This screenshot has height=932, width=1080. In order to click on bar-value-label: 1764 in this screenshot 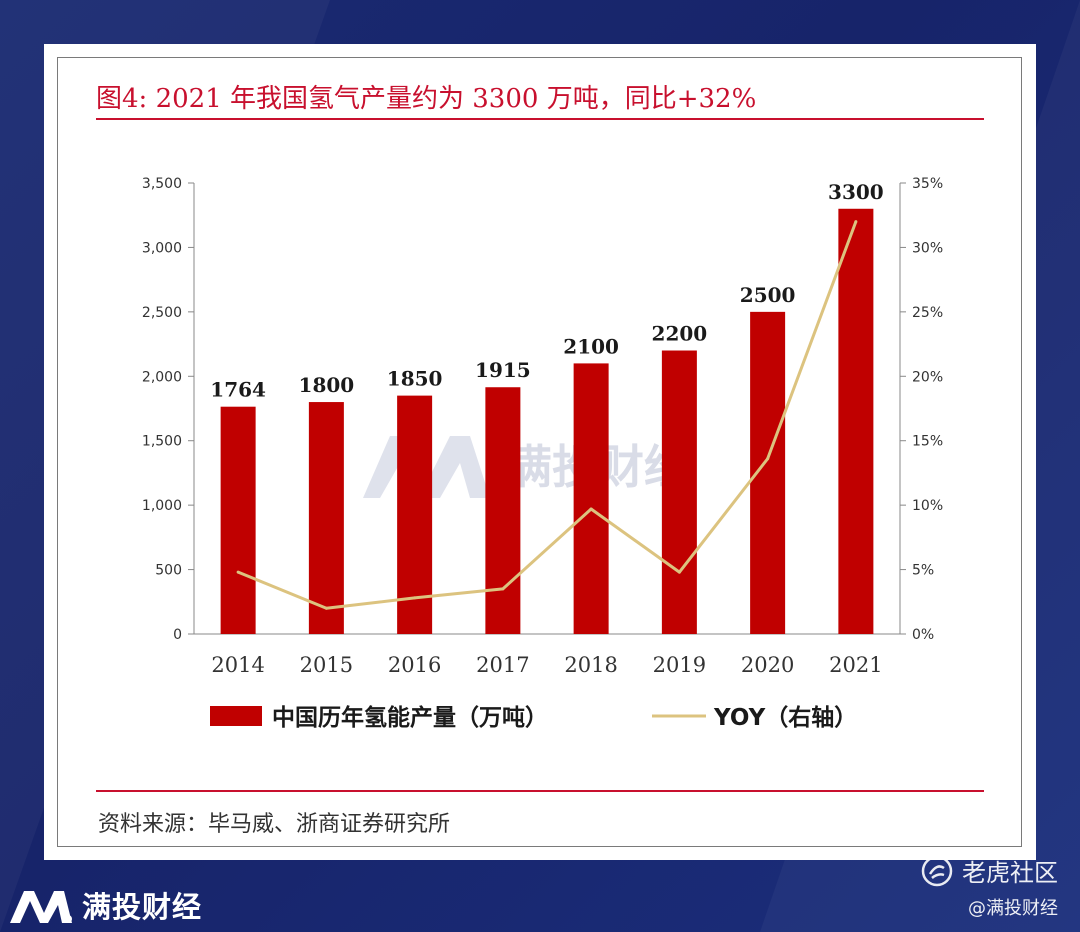, I will do `click(238, 390)`.